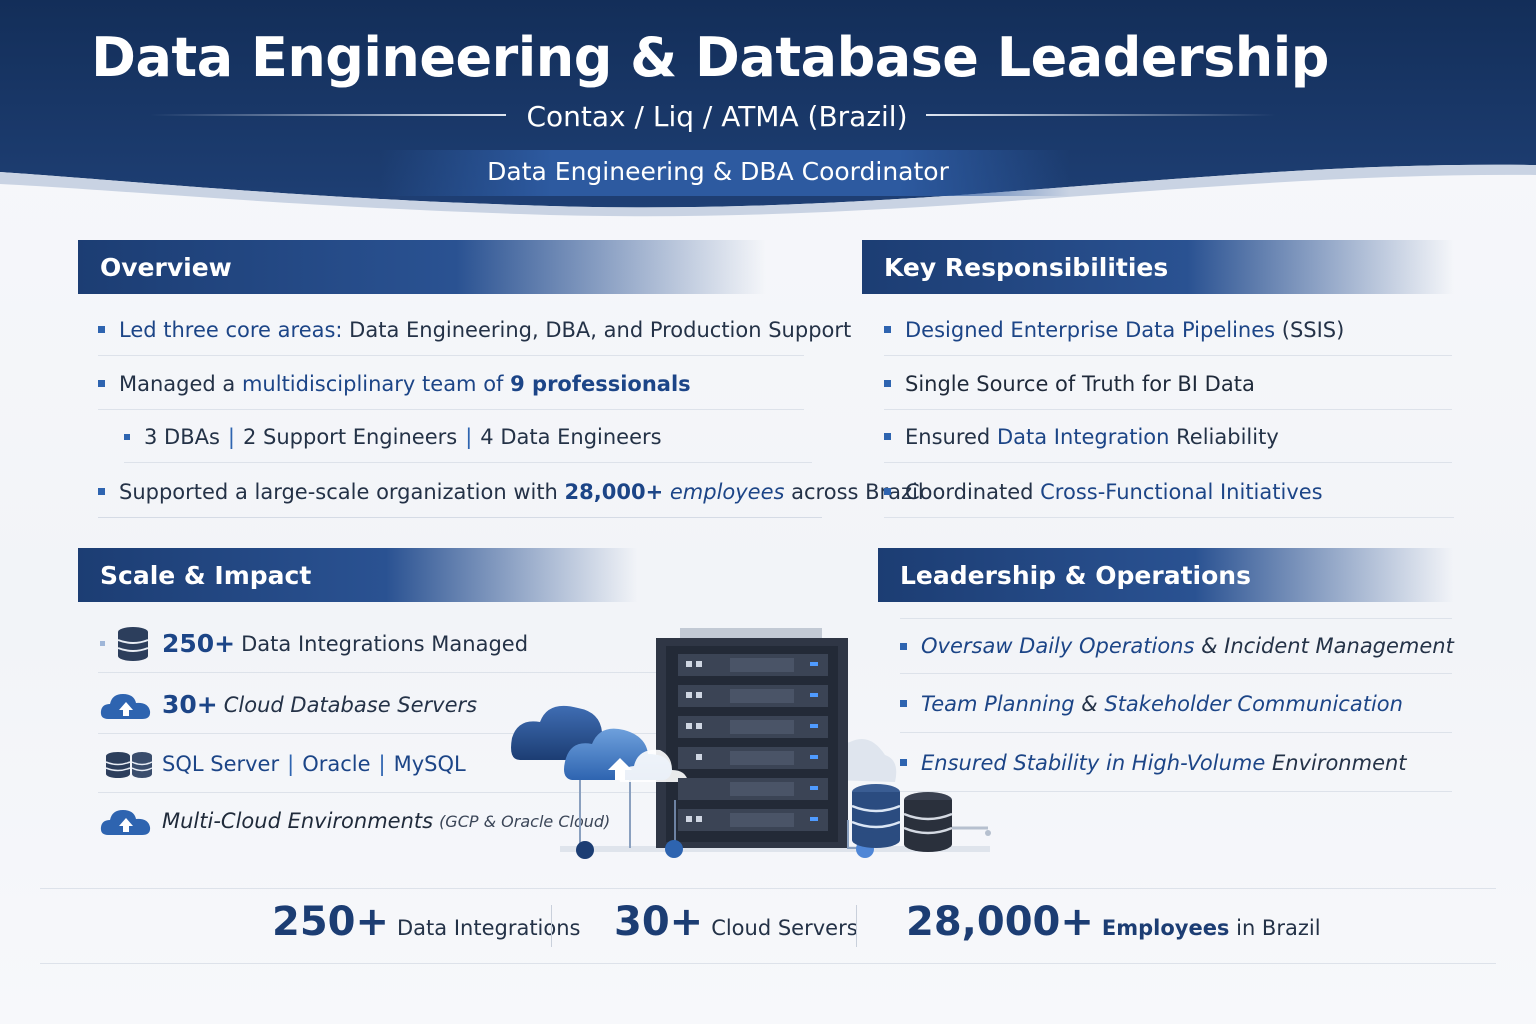 The width and height of the screenshot is (1536, 1024). What do you see at coordinates (1093, 762) in the screenshot?
I see `leadership-bold: Ensured Stability in High-Volume` at bounding box center [1093, 762].